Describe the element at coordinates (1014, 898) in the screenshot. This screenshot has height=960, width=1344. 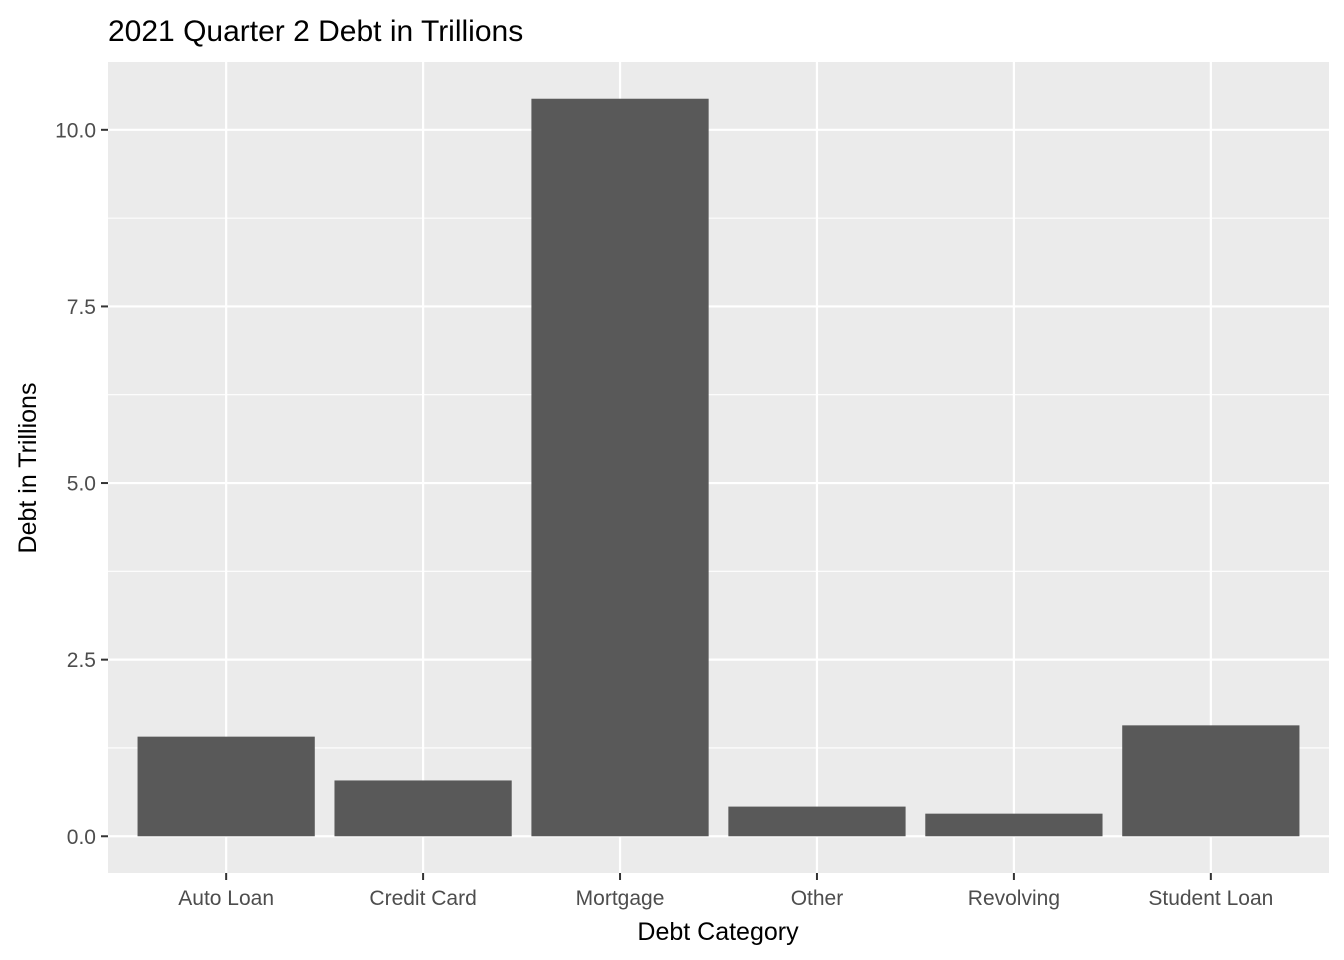
I see `x-tick-label: Revolving` at that location.